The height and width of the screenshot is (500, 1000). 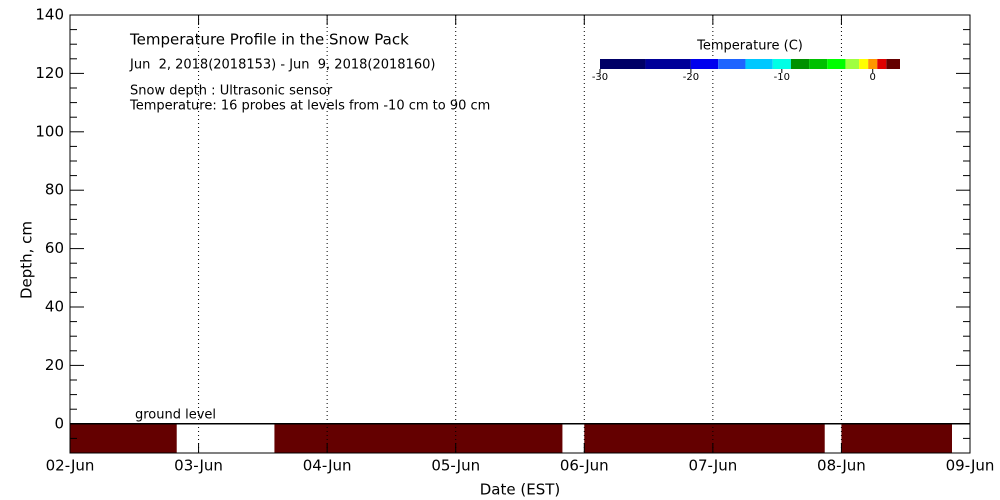 What do you see at coordinates (27, 260) in the screenshot?
I see `y-axis-label: Depth, cm` at bounding box center [27, 260].